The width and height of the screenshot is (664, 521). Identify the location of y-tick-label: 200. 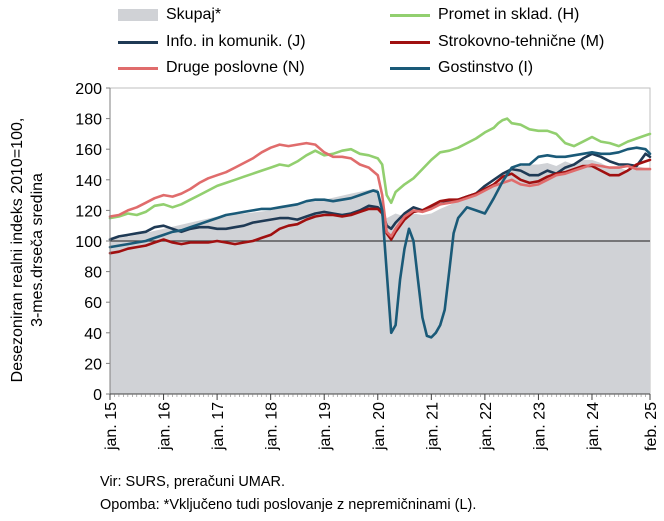
(88, 89).